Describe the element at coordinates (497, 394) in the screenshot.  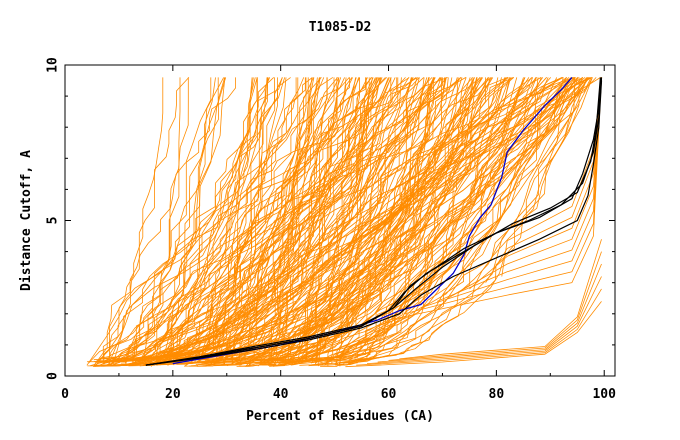
I see `x-tick-label: 80` at that location.